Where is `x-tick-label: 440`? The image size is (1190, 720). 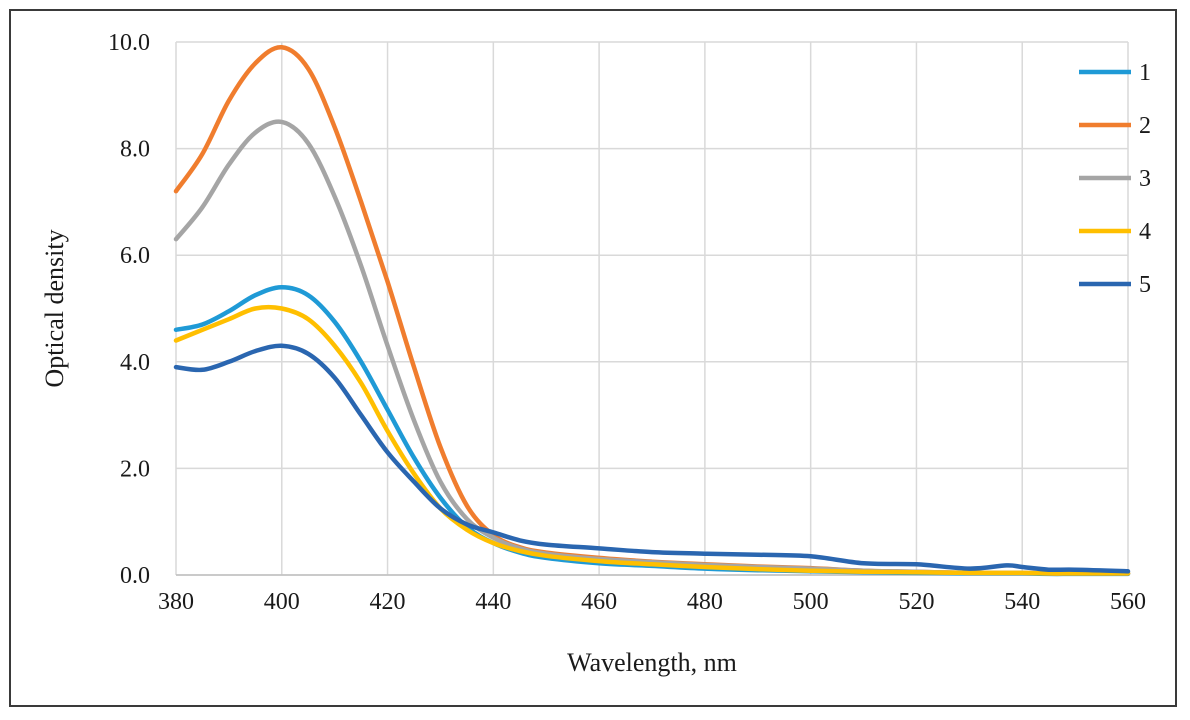
x-tick-label: 440 is located at coordinates (493, 602).